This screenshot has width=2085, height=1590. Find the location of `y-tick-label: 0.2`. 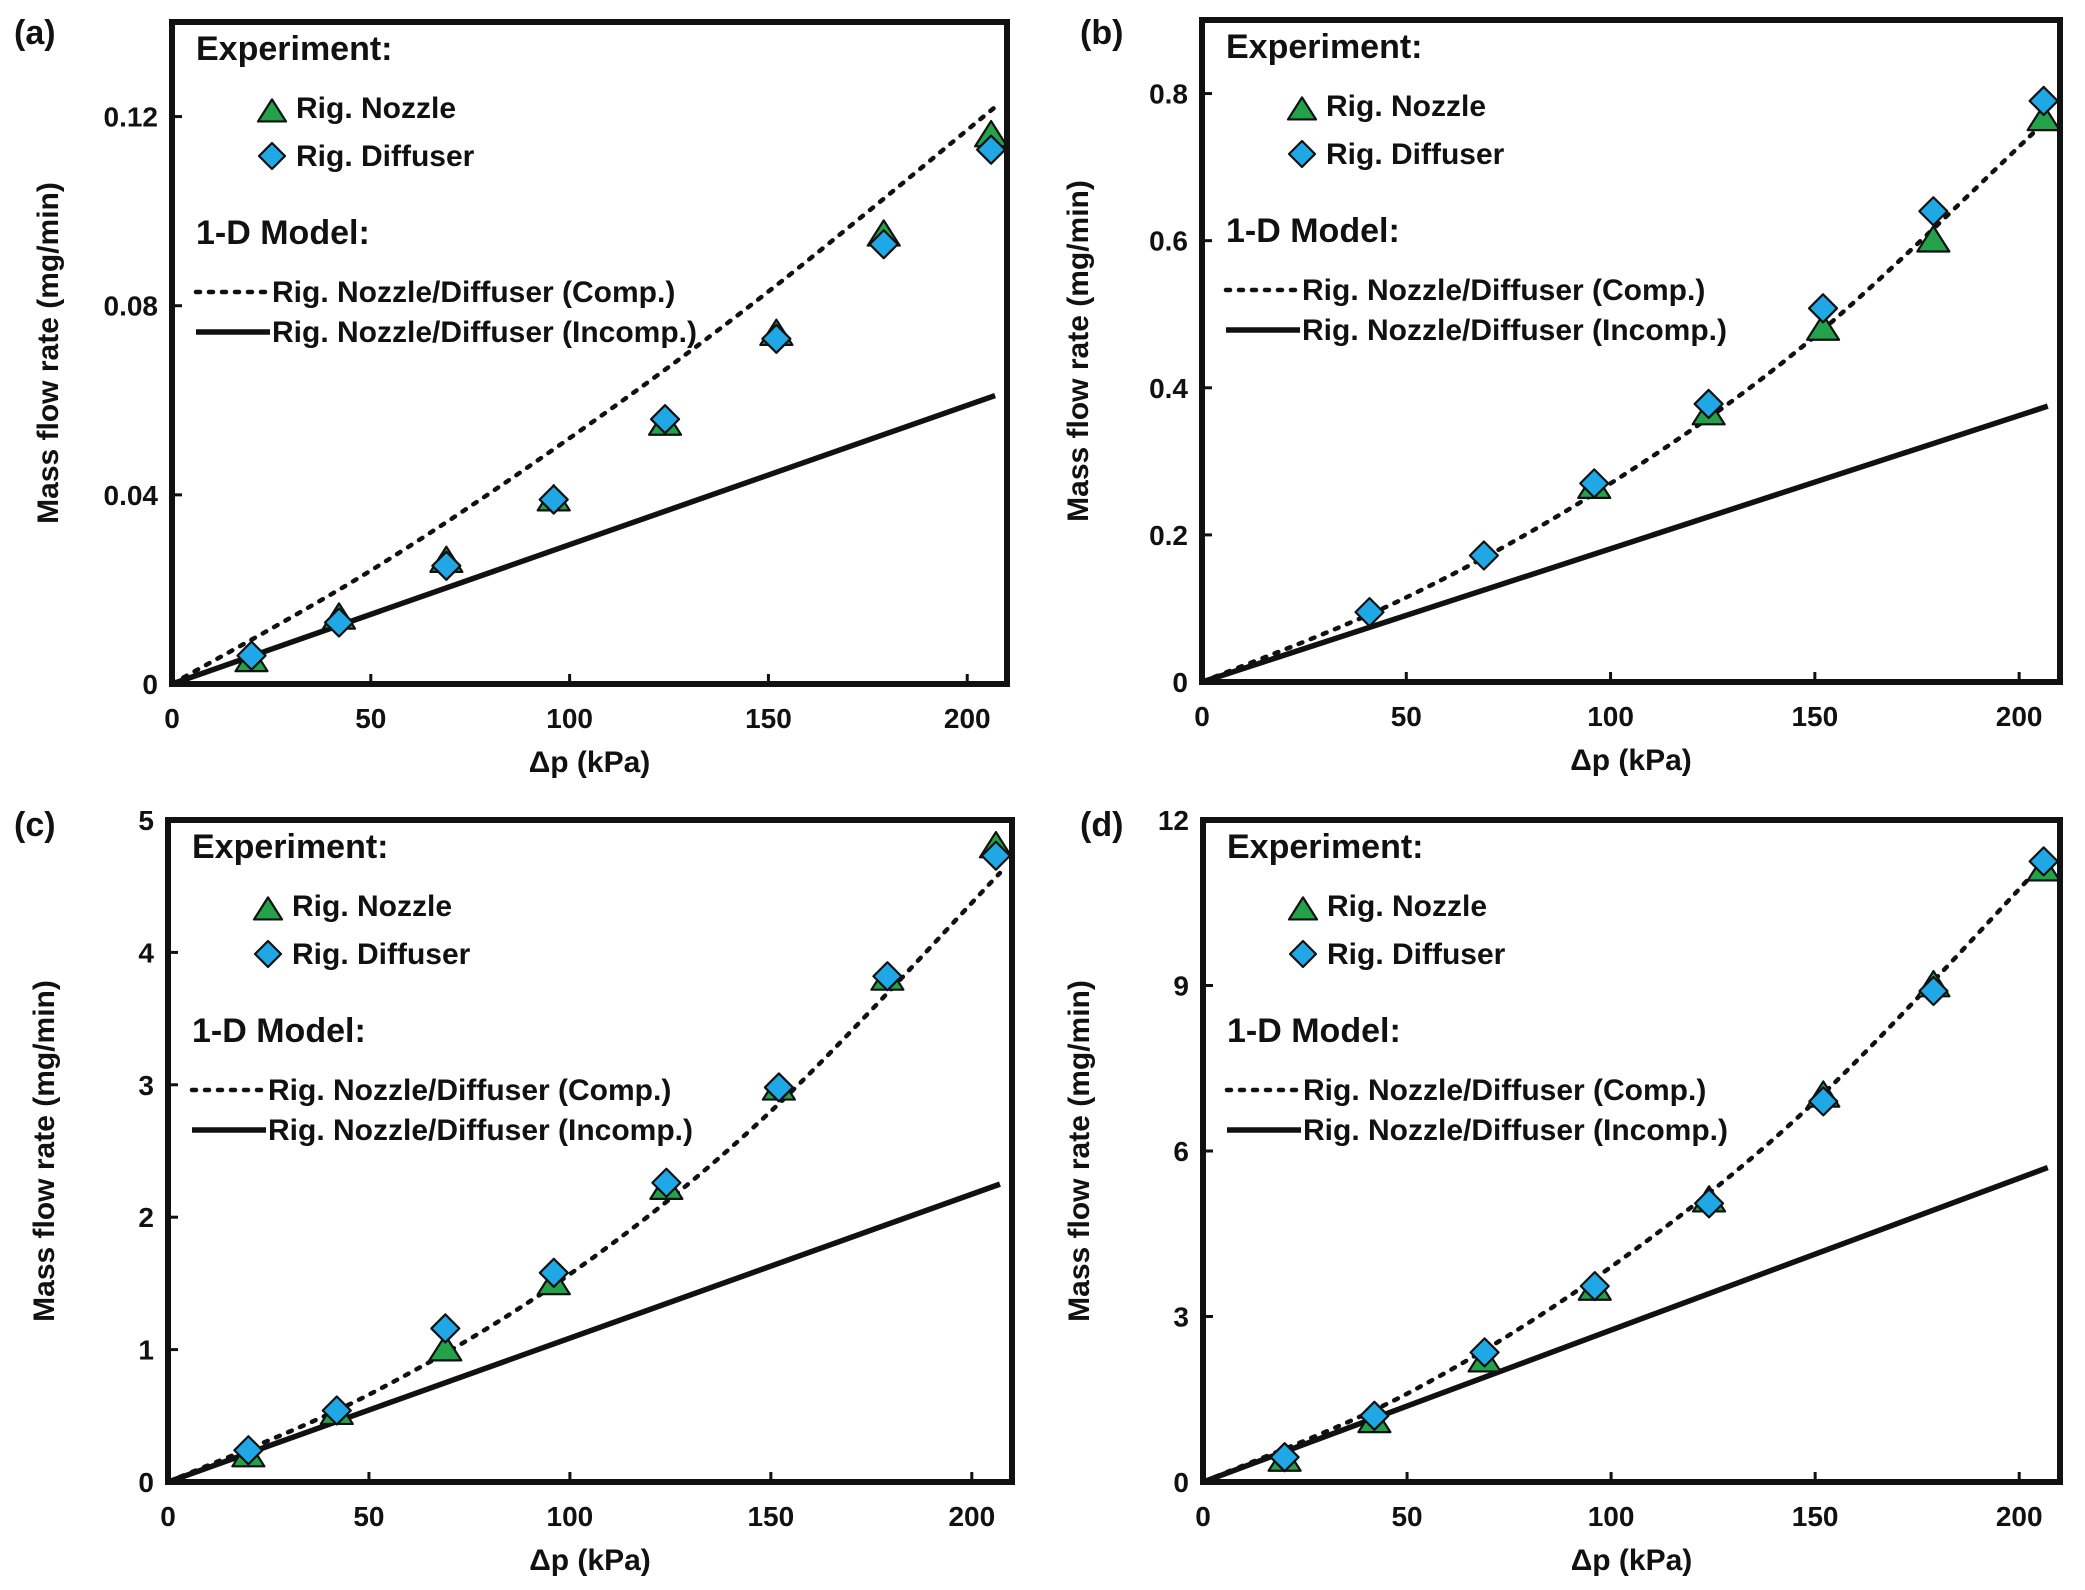

y-tick-label: 0.2 is located at coordinates (1168, 535).